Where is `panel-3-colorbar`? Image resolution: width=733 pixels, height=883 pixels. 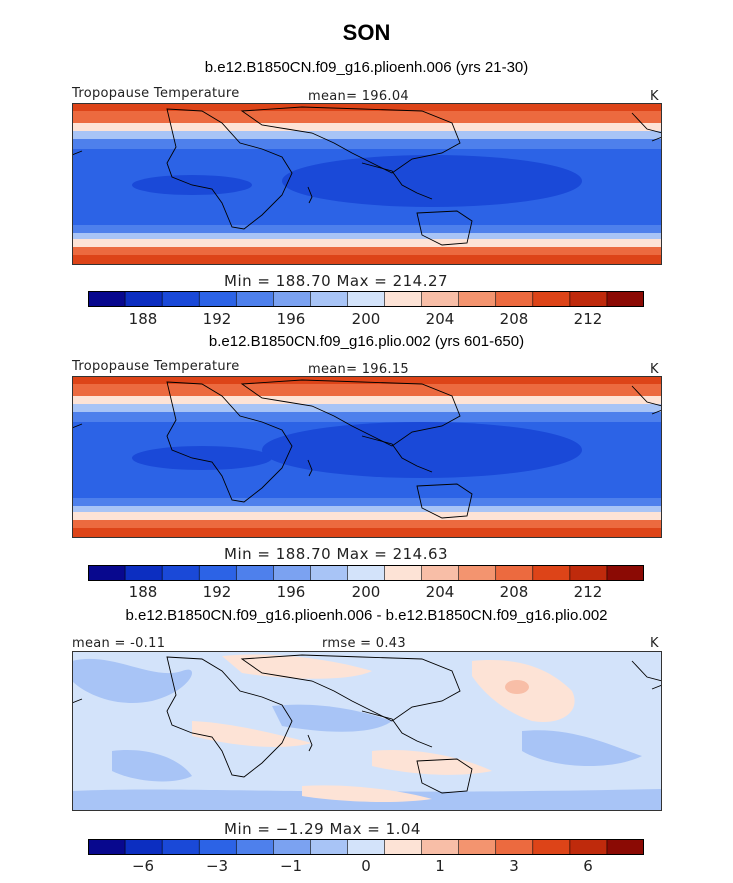
panel-3-colorbar is located at coordinates (366, 847).